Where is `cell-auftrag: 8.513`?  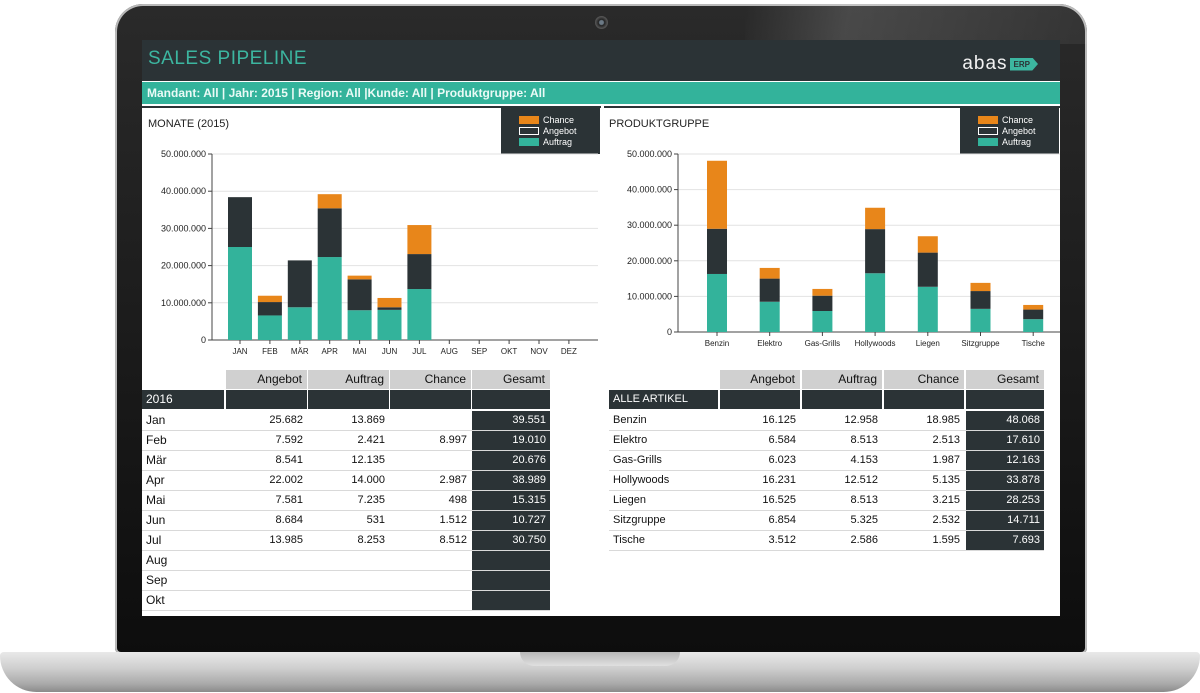 cell-auftrag: 8.513 is located at coordinates (864, 440).